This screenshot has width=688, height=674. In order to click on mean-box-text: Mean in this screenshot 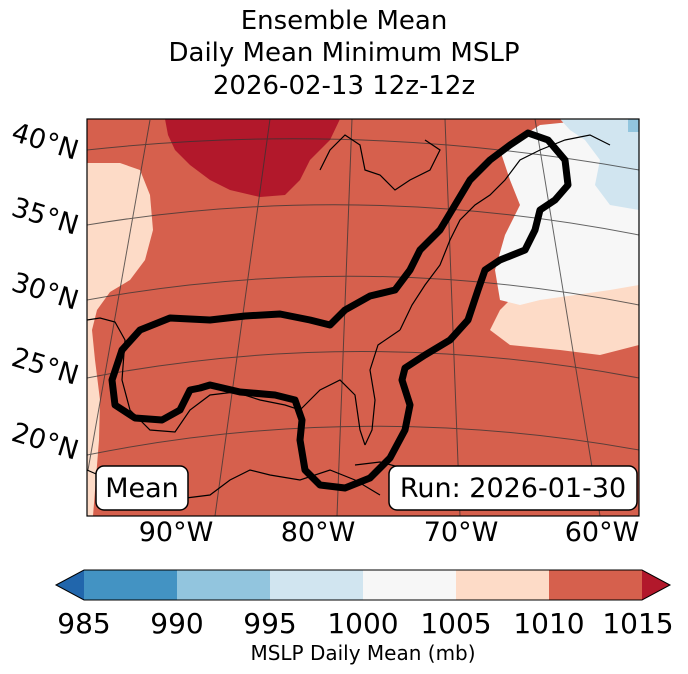, I will do `click(142, 488)`.